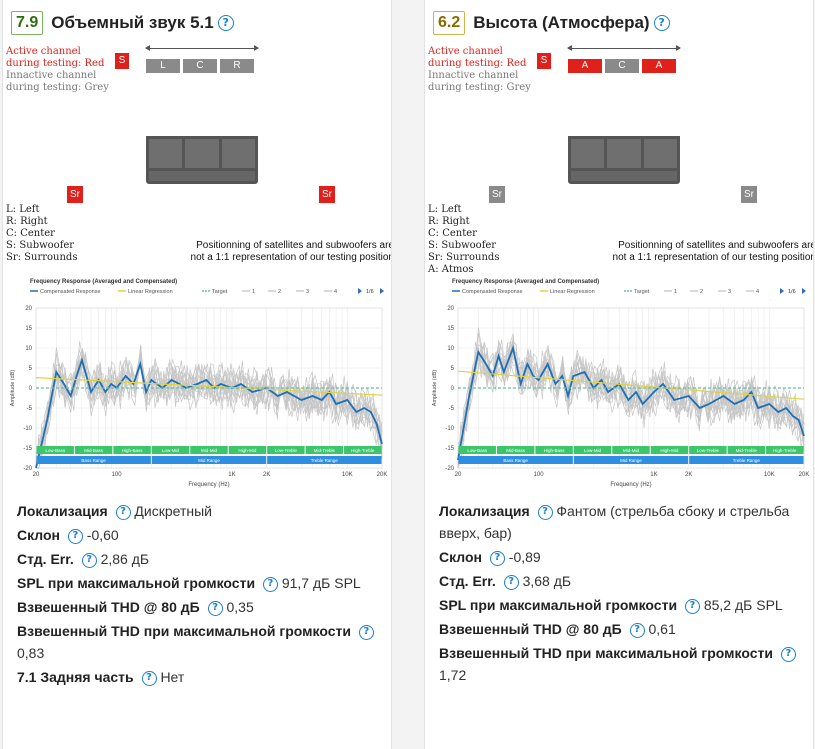 The image size is (815, 749). Describe the element at coordinates (202, 535) in the screenshot. I see `spec-slope: Склон ? -0,60` at that location.